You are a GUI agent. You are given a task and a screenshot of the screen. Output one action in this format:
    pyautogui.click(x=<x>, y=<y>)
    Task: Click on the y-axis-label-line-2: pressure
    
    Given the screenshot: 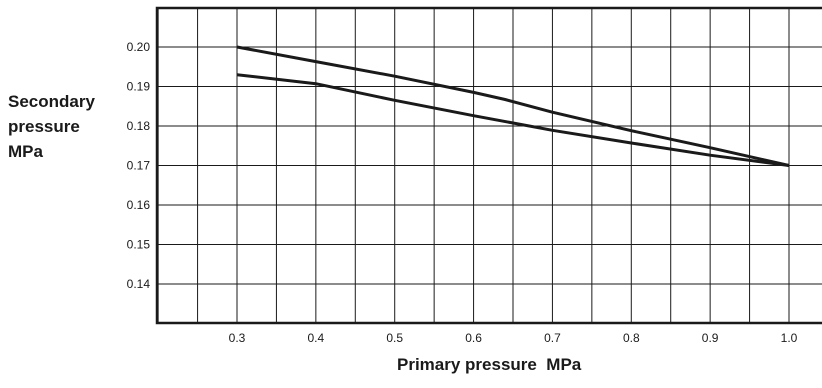 What is the action you would take?
    pyautogui.click(x=44, y=126)
    